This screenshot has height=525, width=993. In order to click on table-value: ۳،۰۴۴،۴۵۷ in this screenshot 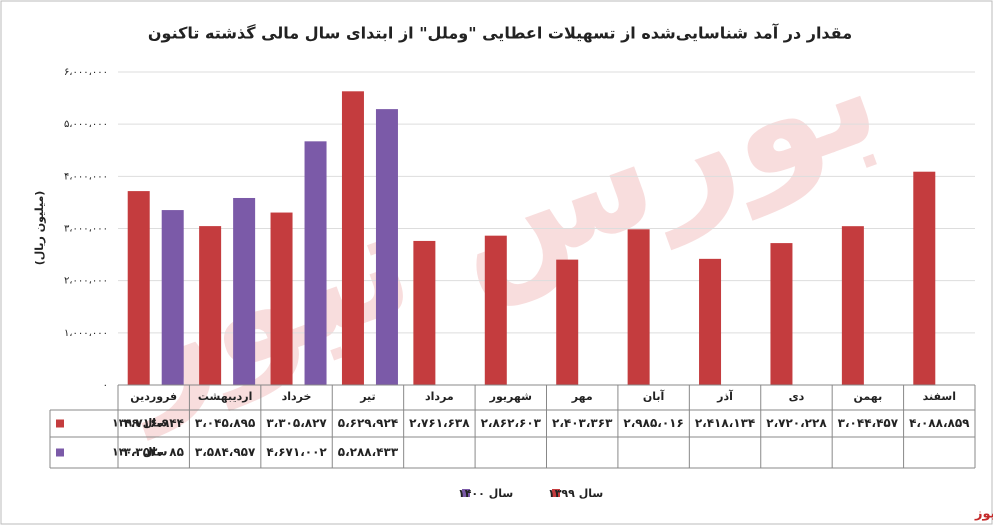, I will do `click(868, 423)`.